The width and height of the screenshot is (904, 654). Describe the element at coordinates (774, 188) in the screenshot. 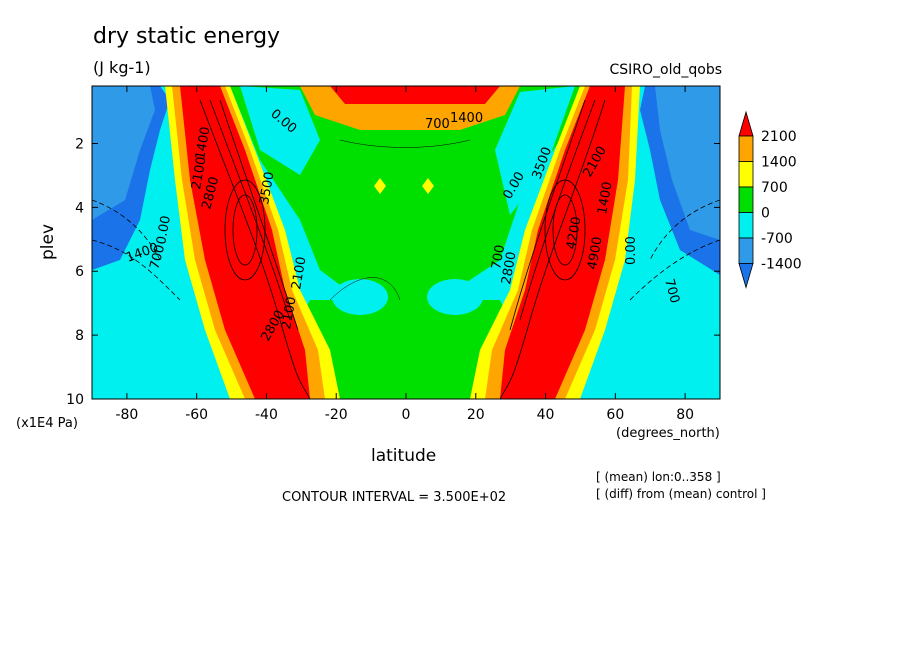

I see `colorbar-label: 700` at that location.